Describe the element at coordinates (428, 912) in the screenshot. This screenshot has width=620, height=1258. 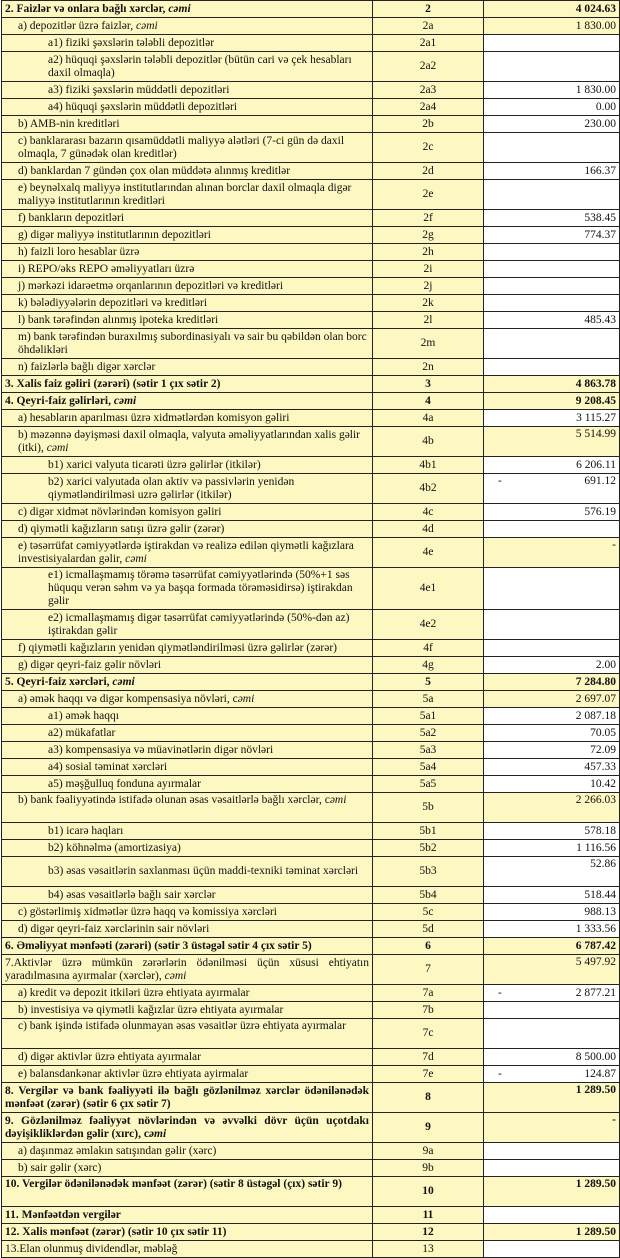
I see `row-code: 5c` at that location.